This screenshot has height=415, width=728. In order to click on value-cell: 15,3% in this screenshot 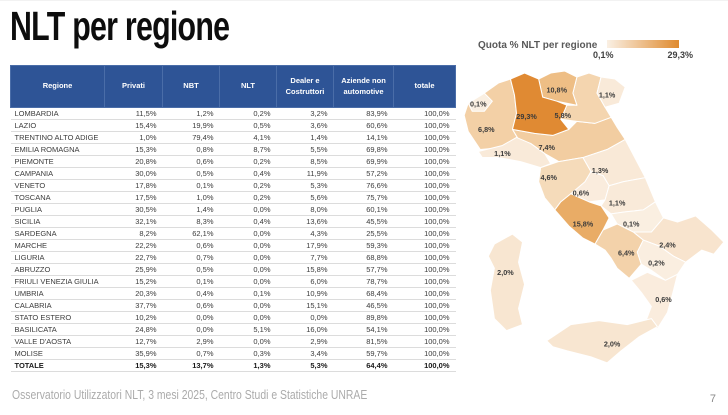, I will do `click(133, 365)`.